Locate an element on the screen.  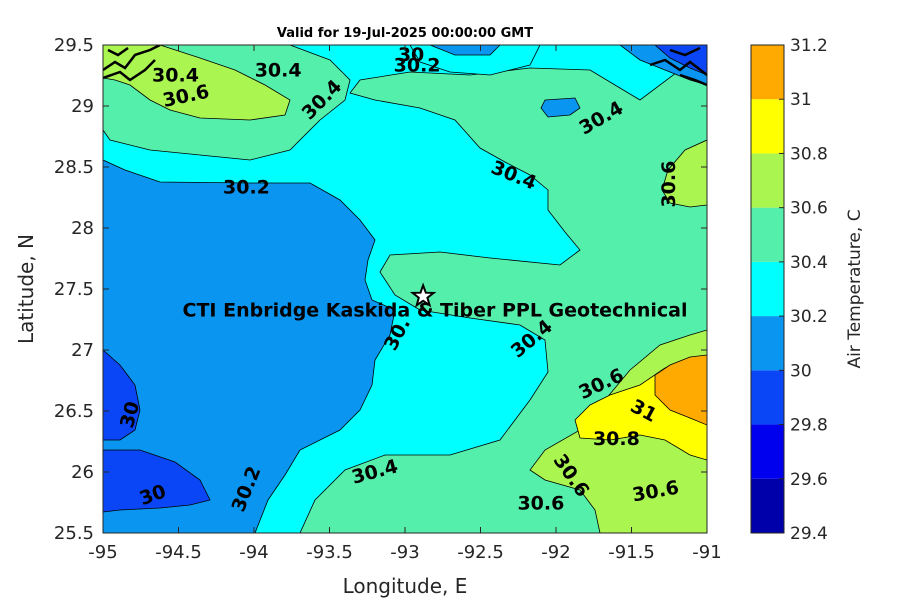
band-29-8-west-lower is located at coordinates (157, 481).